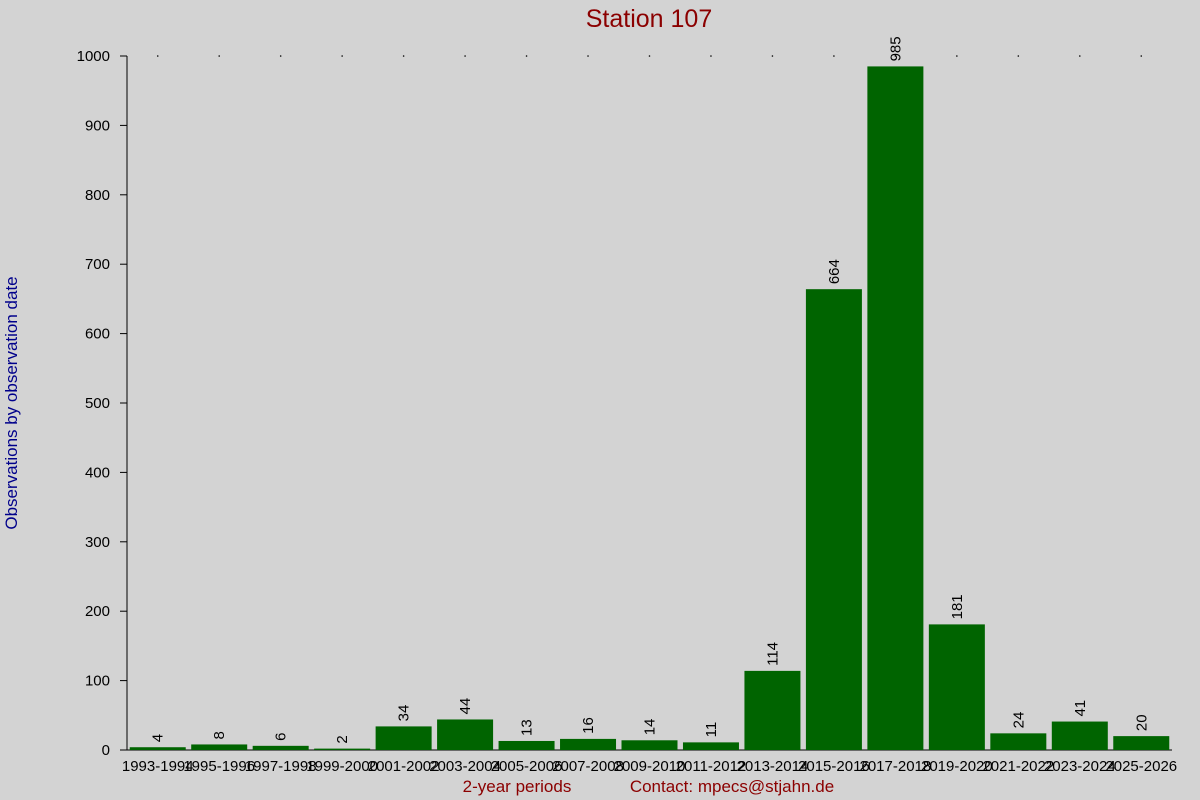 This screenshot has height=800, width=1200. What do you see at coordinates (281, 766) in the screenshot?
I see `x-tick-label: 1997-1998` at bounding box center [281, 766].